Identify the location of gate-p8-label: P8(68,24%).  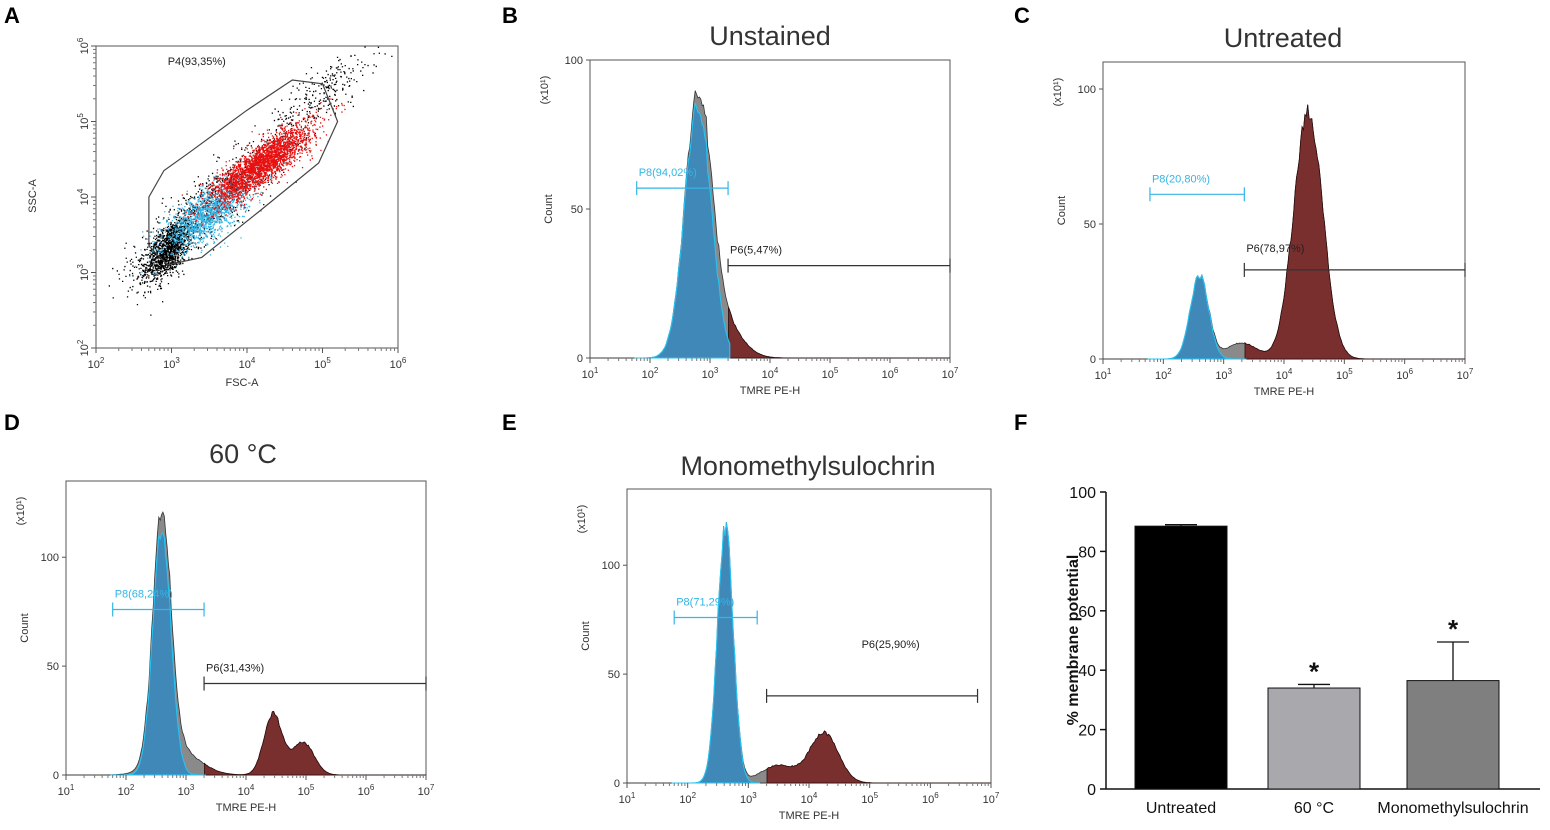
(144, 594).